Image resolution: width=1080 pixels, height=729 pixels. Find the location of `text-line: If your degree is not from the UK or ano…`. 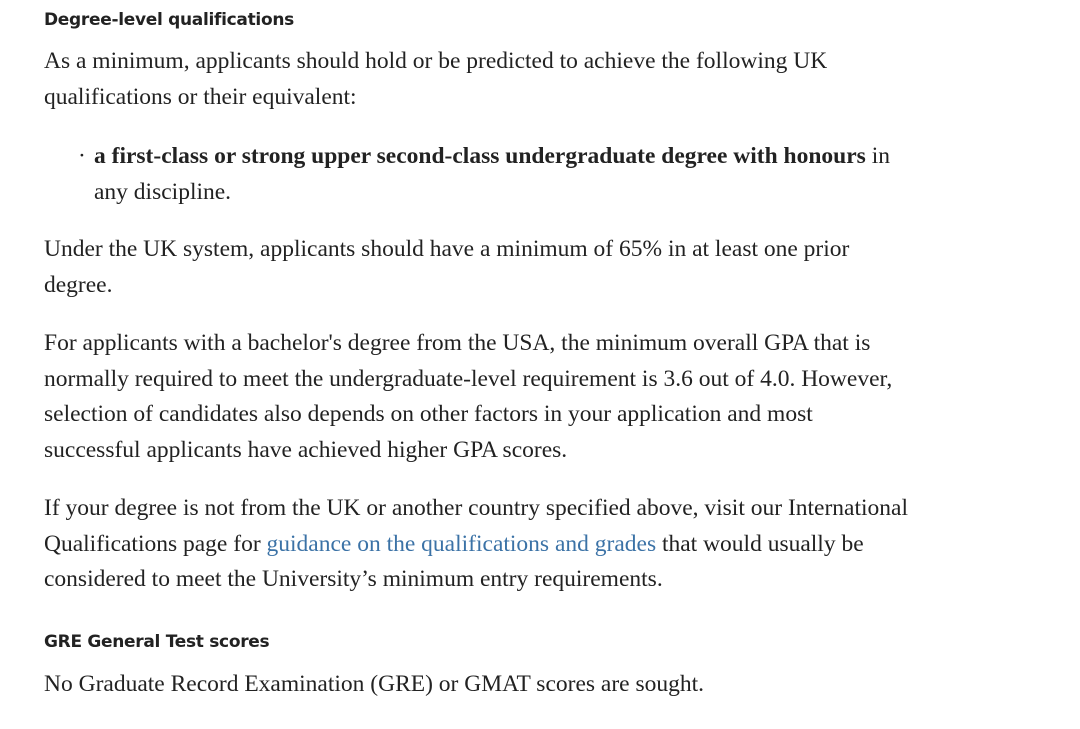

text-line: If your degree is not from the UK or ano… is located at coordinates (476, 508).